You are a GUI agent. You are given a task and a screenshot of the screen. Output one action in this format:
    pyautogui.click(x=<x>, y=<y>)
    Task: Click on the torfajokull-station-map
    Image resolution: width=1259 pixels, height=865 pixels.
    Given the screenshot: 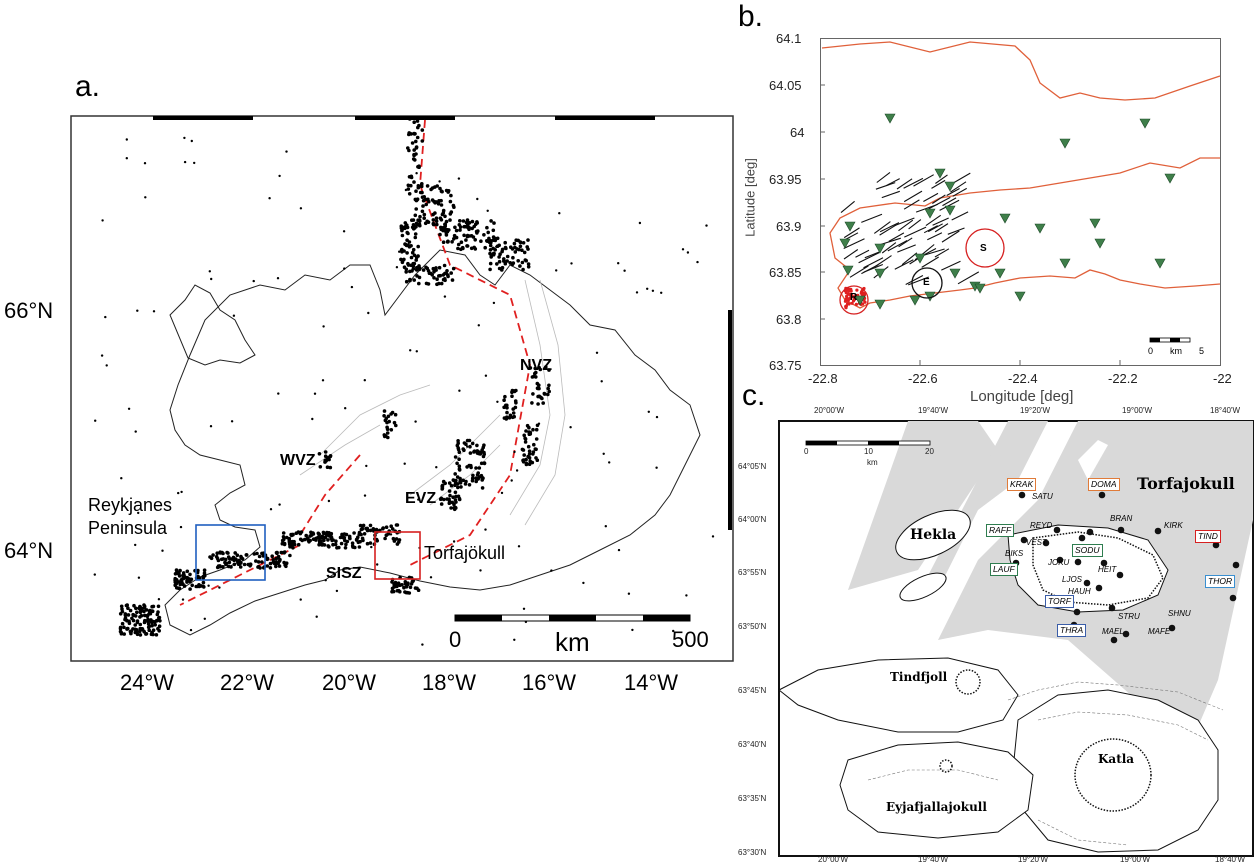 What is the action you would take?
    pyautogui.click(x=1020, y=202)
    